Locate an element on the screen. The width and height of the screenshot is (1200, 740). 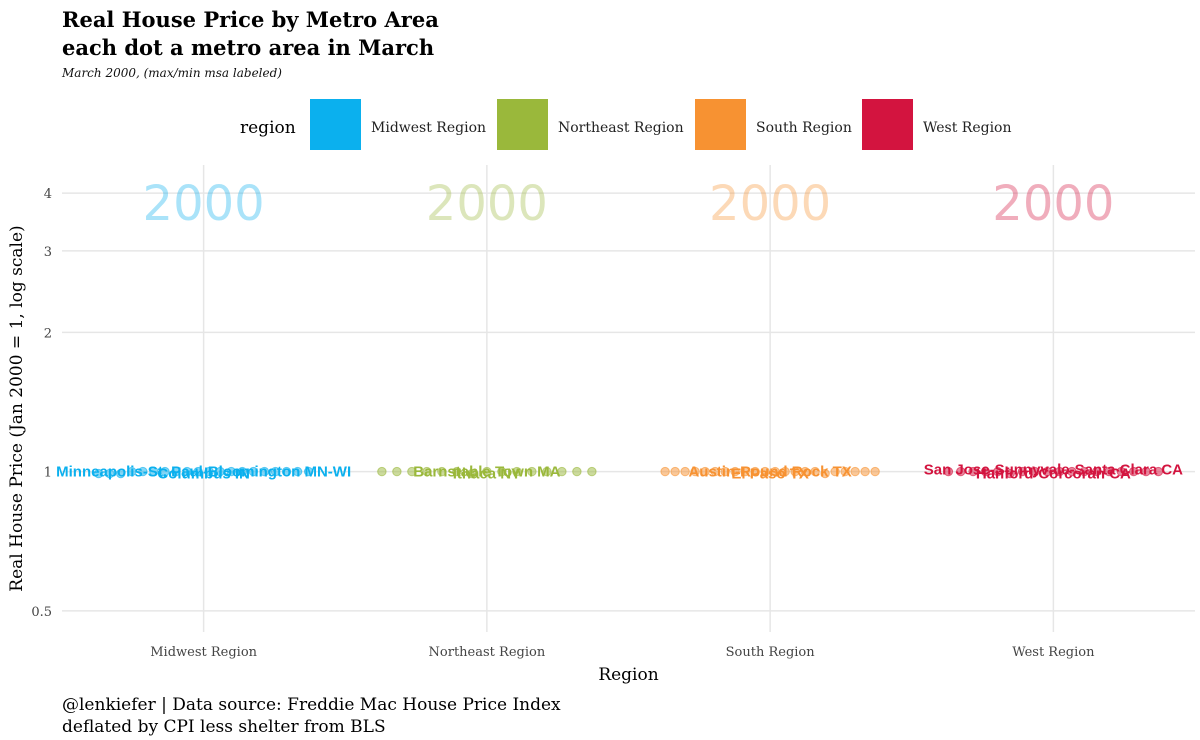
point-label: Columbus IN is located at coordinates (203, 474).